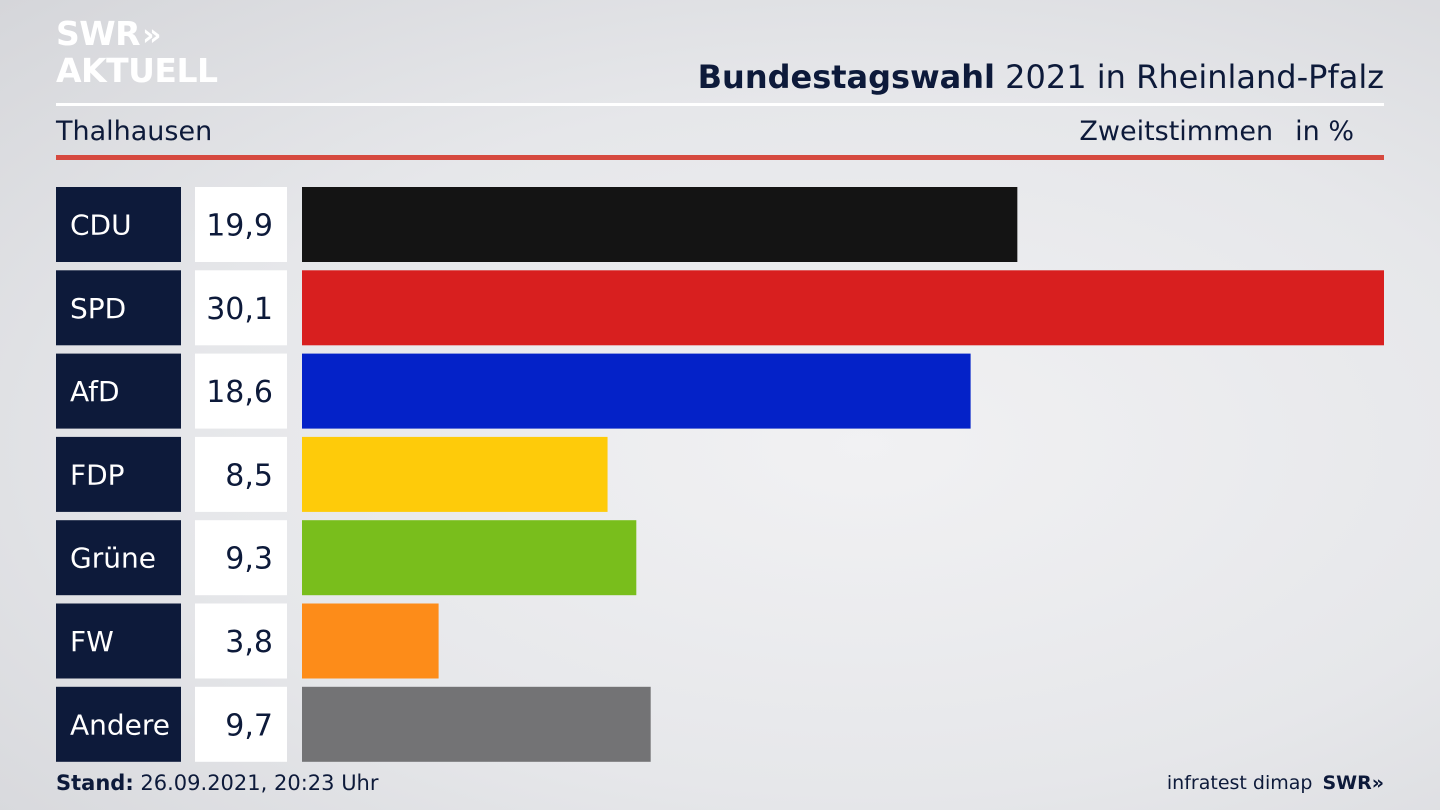 The width and height of the screenshot is (1440, 810). What do you see at coordinates (137, 52) in the screenshot?
I see `swr-aktuell-logo: SWR» AKTUELL` at bounding box center [137, 52].